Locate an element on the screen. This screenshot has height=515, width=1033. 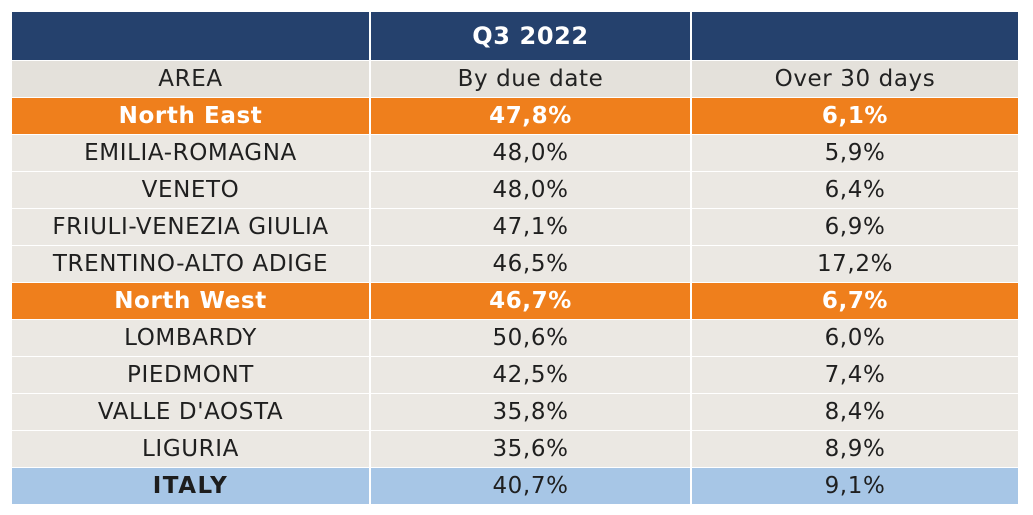
table-row: VALLE D'AOSTA 35,8% 8,4% is located at coordinates (515, 412).